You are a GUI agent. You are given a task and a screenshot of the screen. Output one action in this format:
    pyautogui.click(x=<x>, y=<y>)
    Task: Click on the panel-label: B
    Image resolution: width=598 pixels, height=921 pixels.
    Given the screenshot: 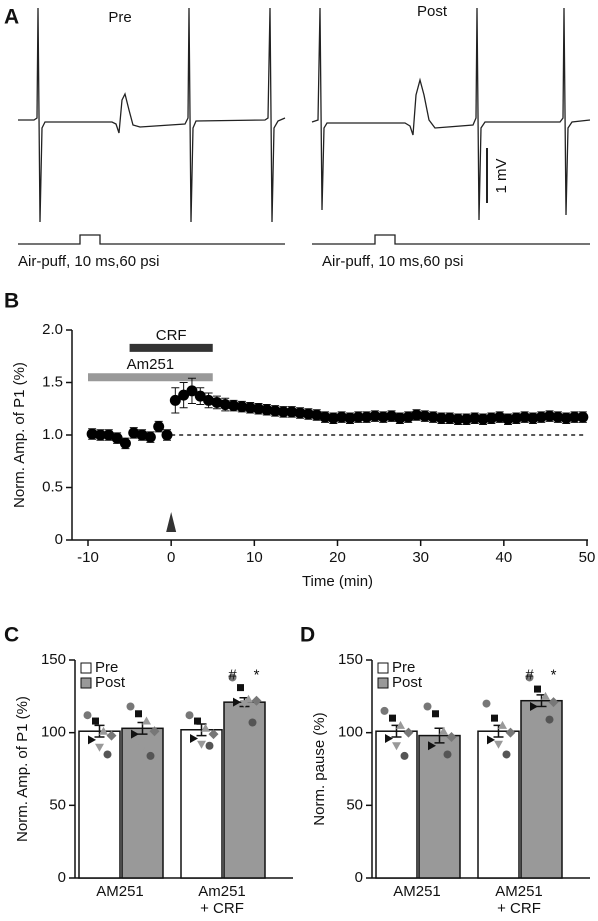 What is the action you would take?
    pyautogui.click(x=11, y=301)
    